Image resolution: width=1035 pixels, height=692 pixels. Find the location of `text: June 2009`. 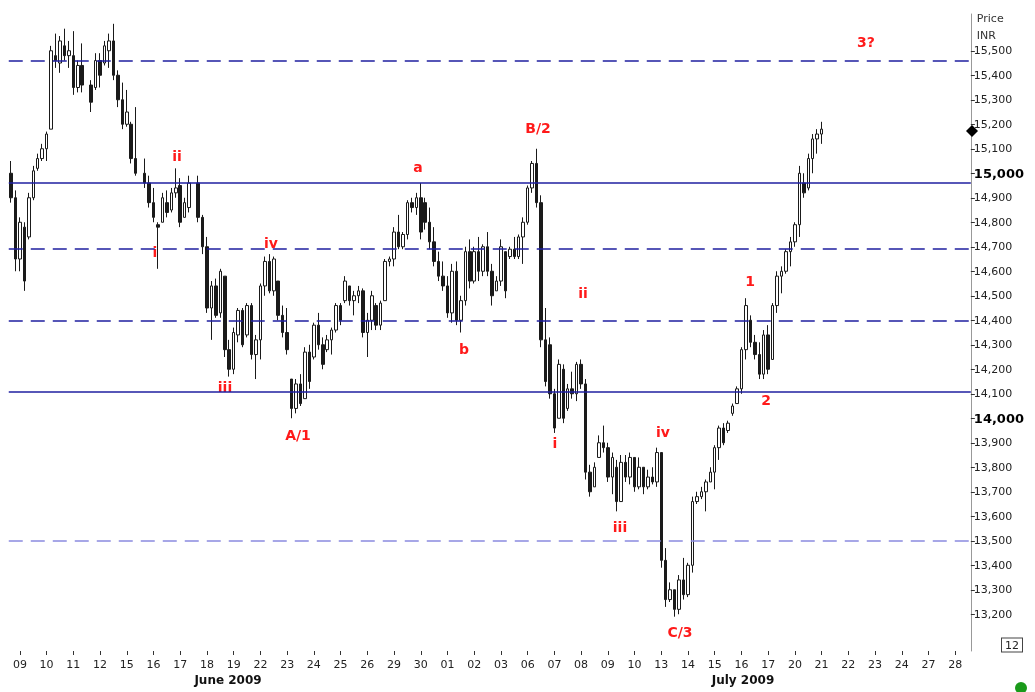

text: June 2009 is located at coordinates (227, 680).